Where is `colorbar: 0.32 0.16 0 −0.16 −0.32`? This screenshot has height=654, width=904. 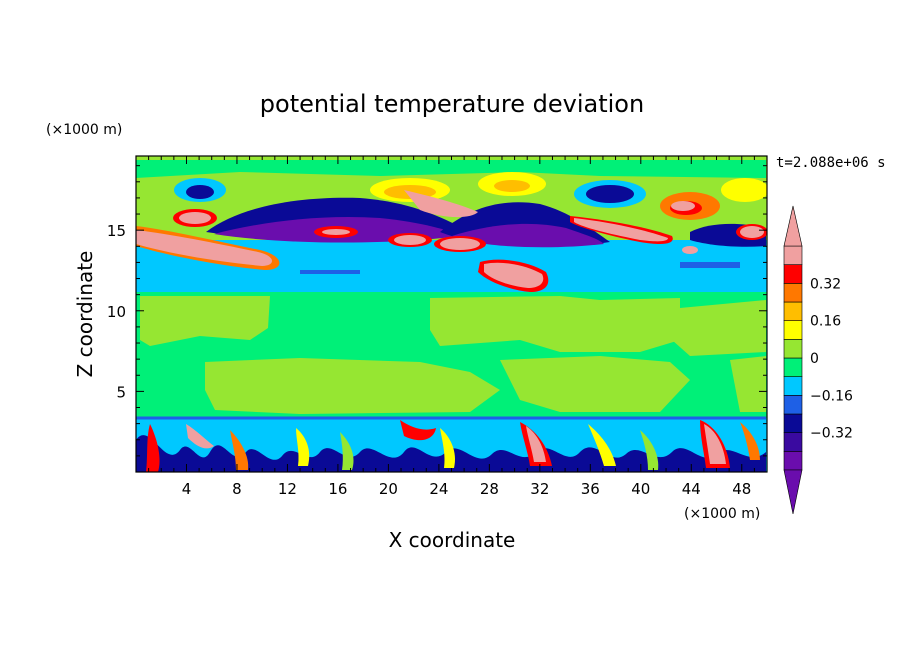
colorbar: 0.32 0.16 0 −0.16 −0.32 is located at coordinates (818, 360).